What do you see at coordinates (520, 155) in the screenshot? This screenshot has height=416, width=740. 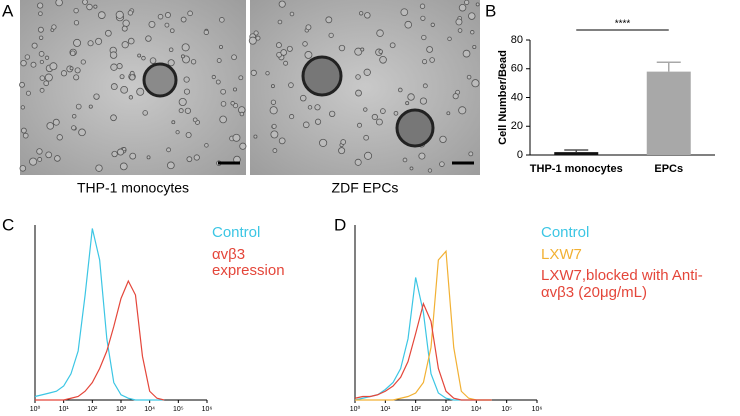 I see `y-tick-label: 0` at bounding box center [520, 155].